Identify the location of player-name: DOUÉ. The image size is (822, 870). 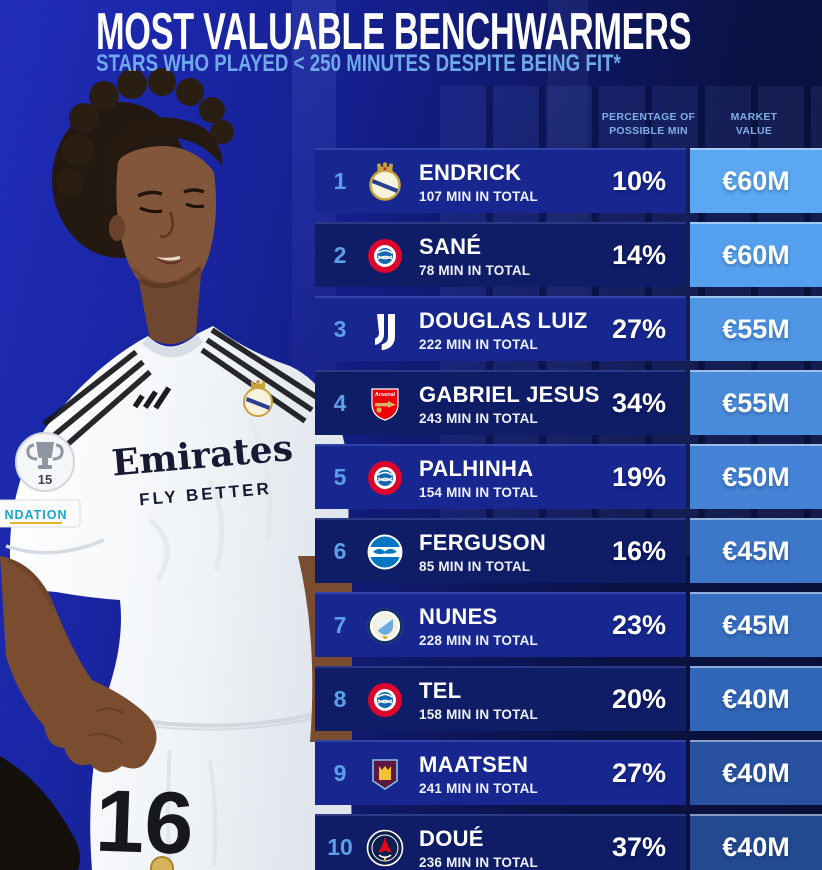
(451, 838).